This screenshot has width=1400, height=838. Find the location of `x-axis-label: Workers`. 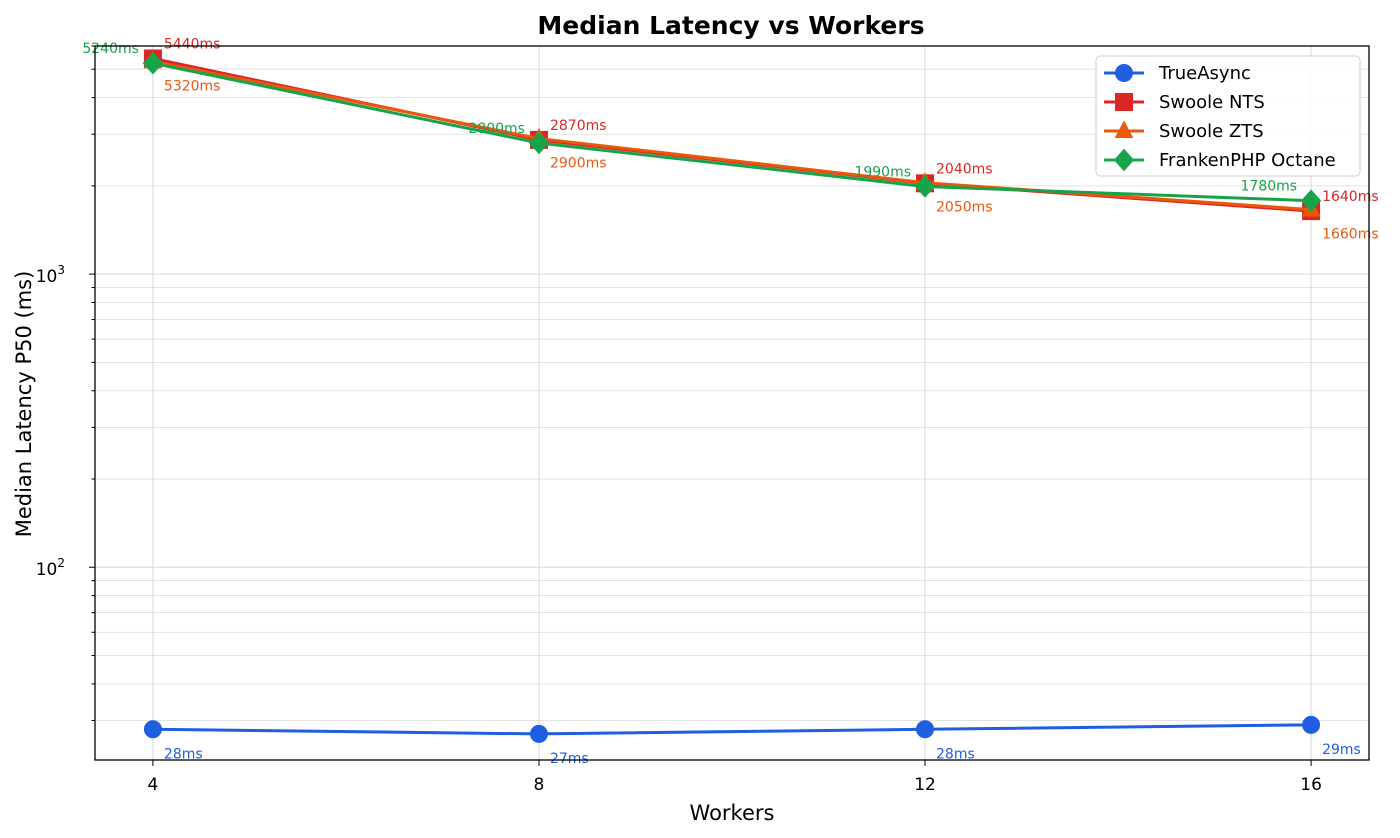

x-axis-label: Workers is located at coordinates (732, 813).